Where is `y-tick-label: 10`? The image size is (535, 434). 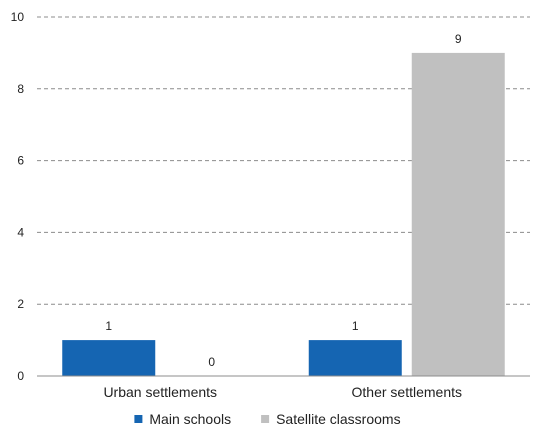 y-tick-label: 10 is located at coordinates (18, 17).